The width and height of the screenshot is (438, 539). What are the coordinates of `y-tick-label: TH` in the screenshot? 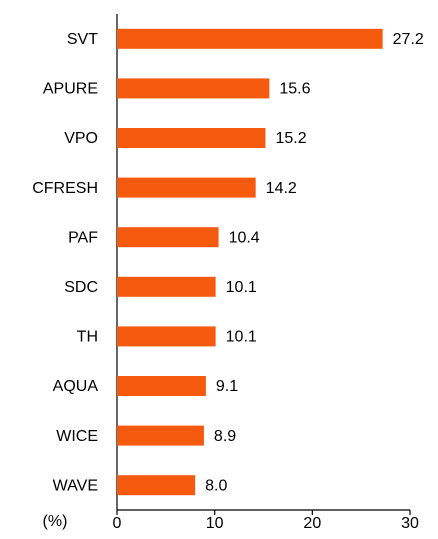 It's located at (87, 337).